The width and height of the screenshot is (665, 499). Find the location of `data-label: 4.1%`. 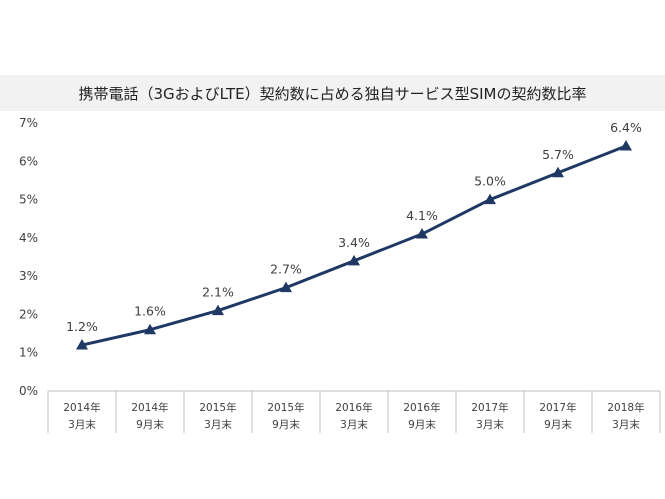

data-label: 4.1% is located at coordinates (422, 215).